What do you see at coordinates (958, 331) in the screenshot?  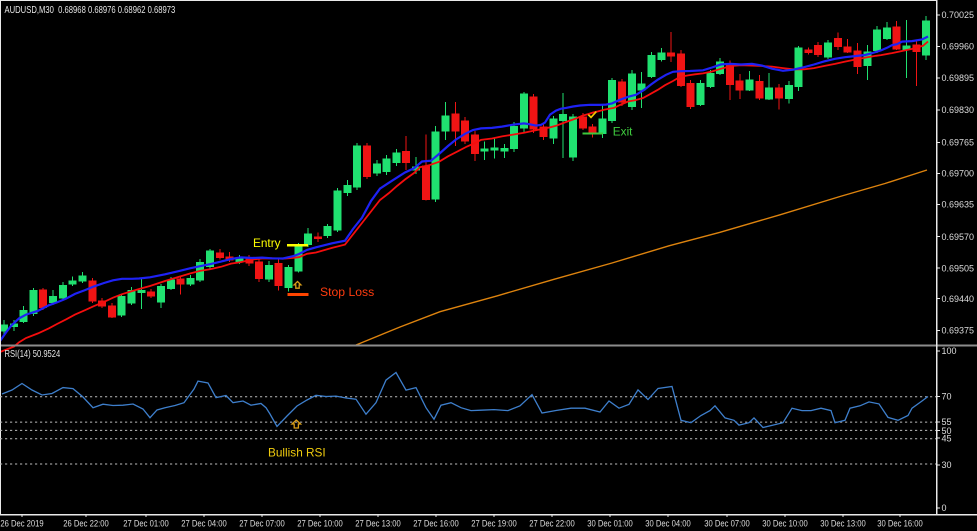 I see `svg-text: 0.69375` at bounding box center [958, 331].